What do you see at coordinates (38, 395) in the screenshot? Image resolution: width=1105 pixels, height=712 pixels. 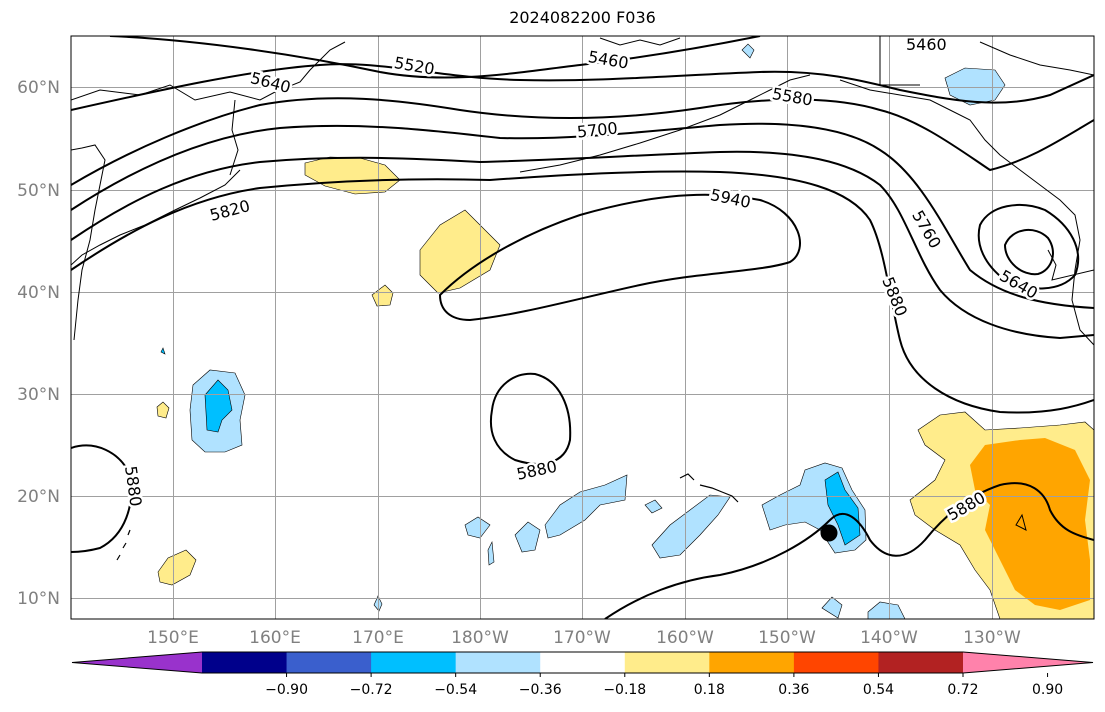 I see `lat-label-30n: 30°N` at bounding box center [38, 395].